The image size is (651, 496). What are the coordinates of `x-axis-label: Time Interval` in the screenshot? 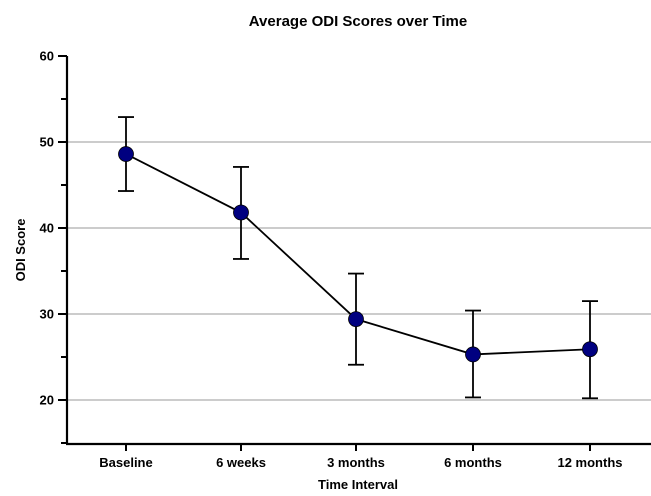 It's located at (358, 484).